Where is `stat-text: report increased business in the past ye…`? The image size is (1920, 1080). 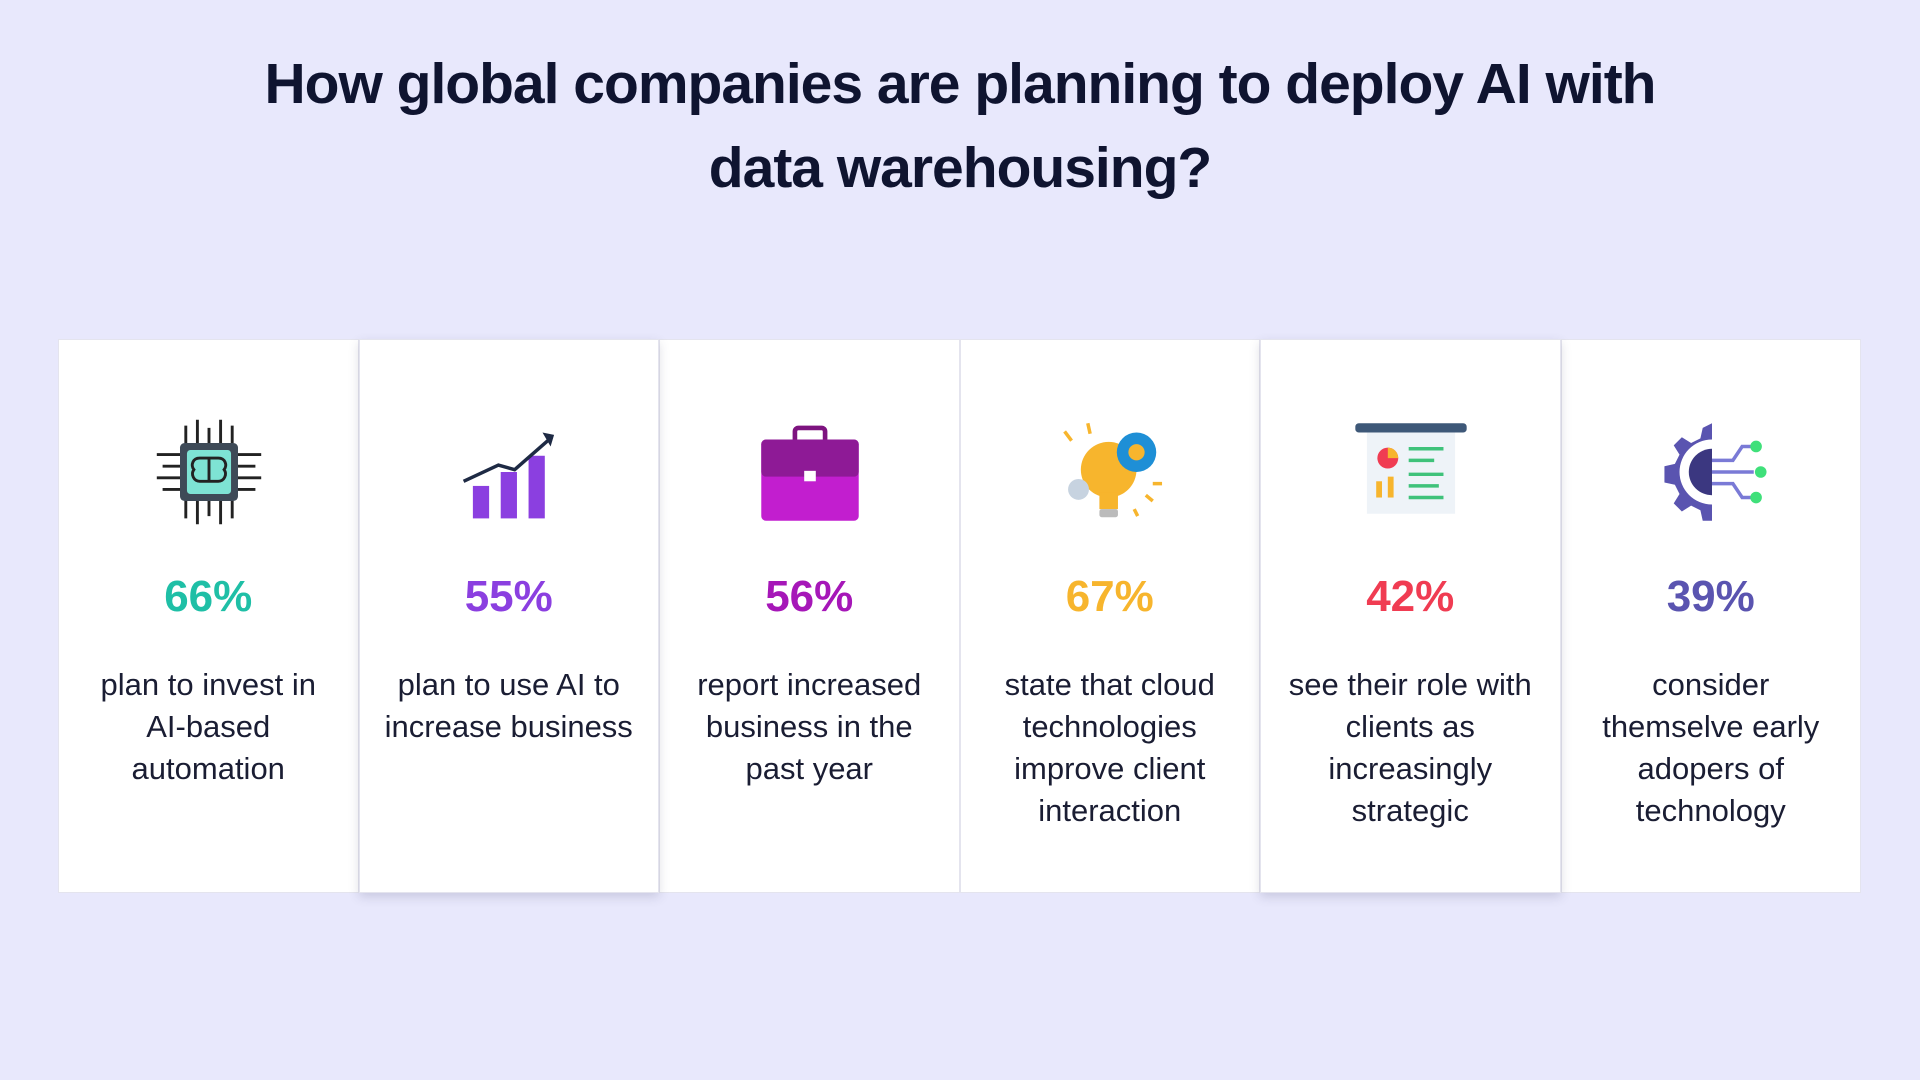
stat-text: report increased business in the past ye… is located at coordinates (809, 726).